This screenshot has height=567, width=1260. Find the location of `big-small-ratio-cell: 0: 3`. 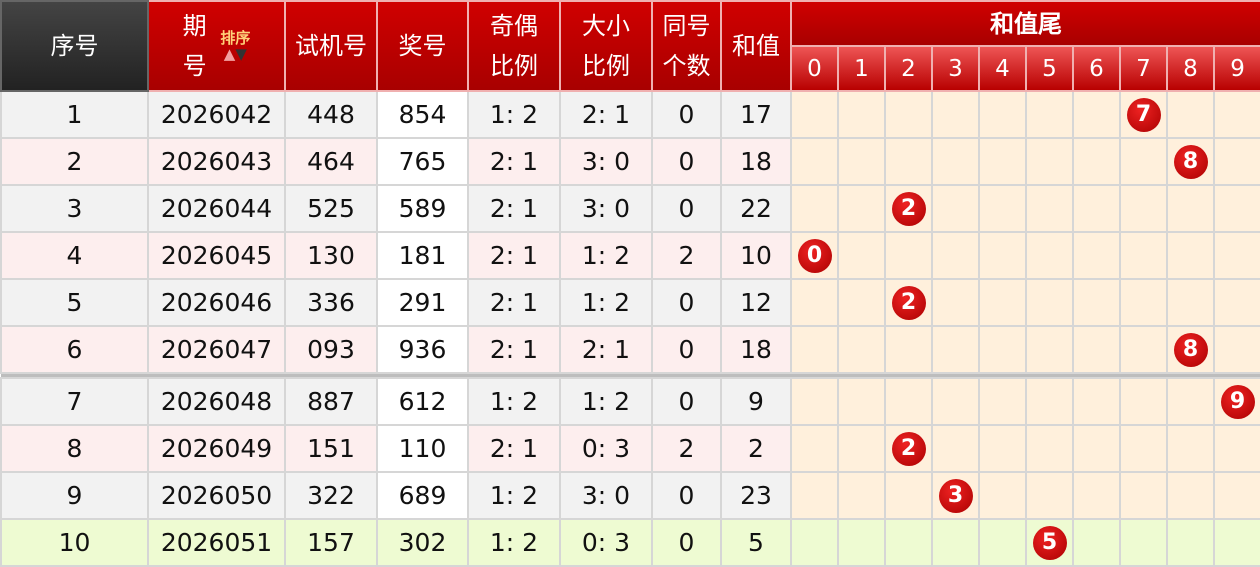

big-small-ratio-cell: 0: 3 is located at coordinates (606, 542).